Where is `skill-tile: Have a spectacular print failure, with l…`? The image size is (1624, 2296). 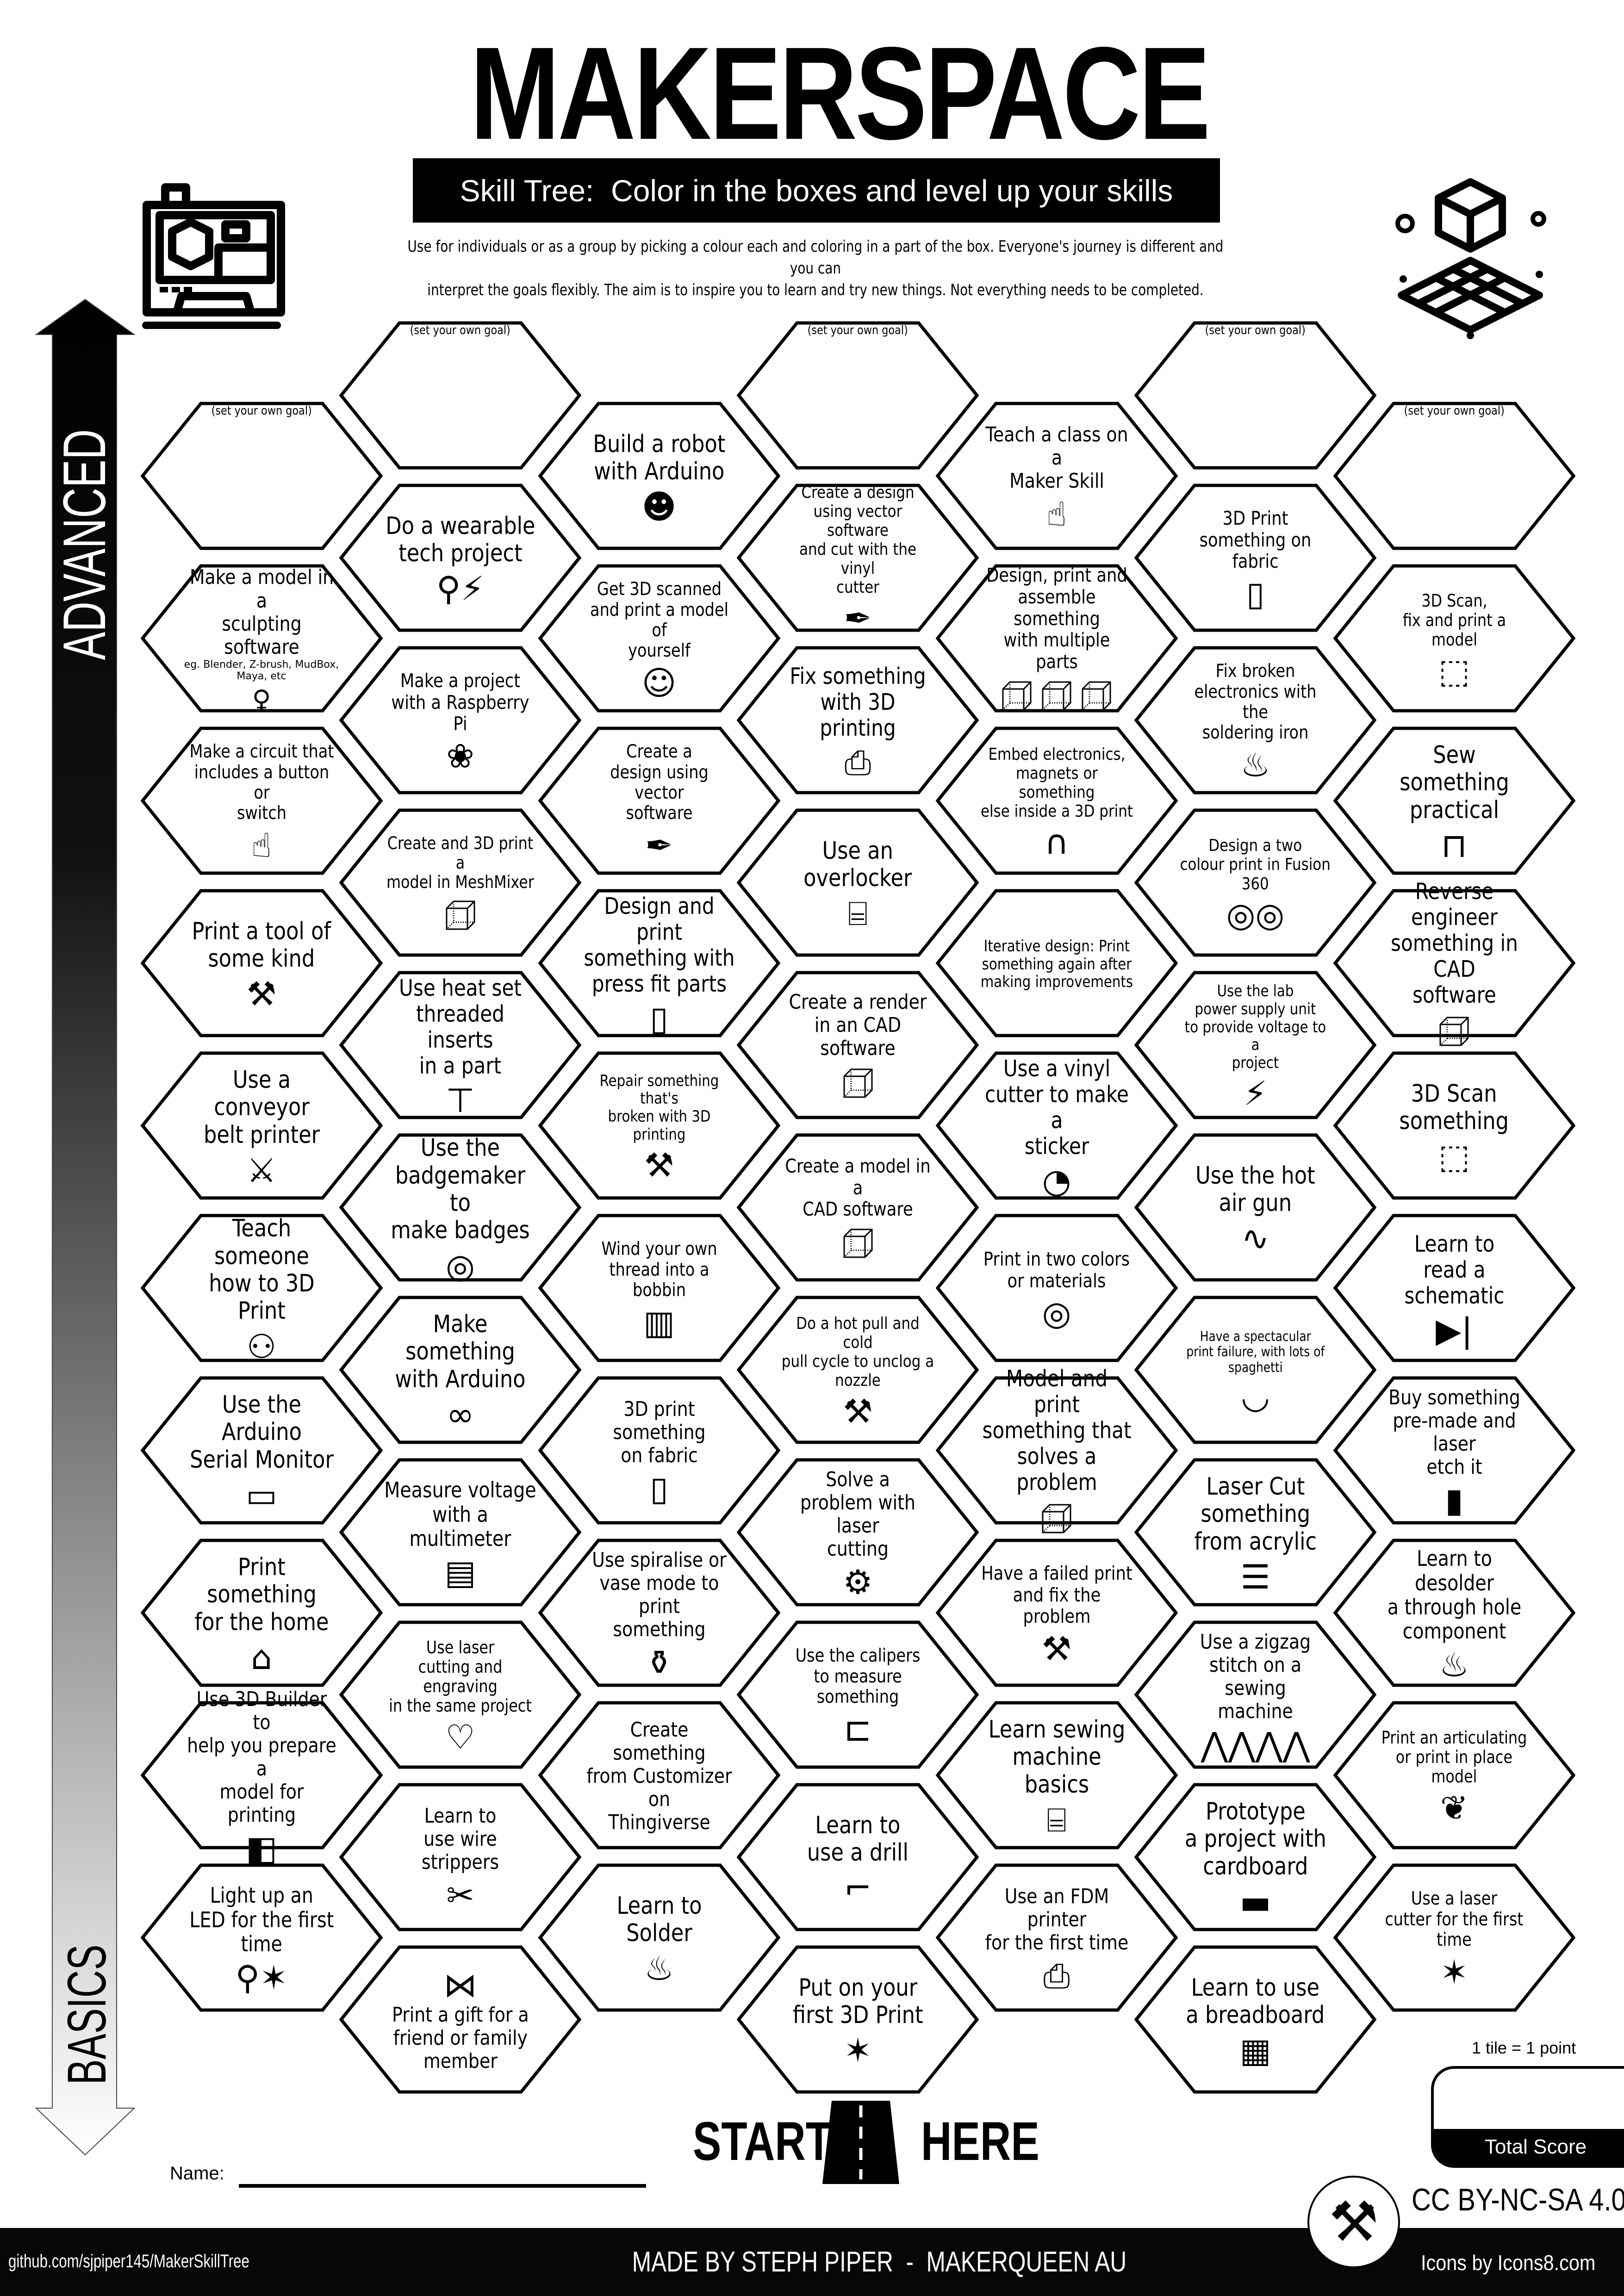
skill-tile: Have a spectacular print failure, with l… is located at coordinates (1255, 1370).